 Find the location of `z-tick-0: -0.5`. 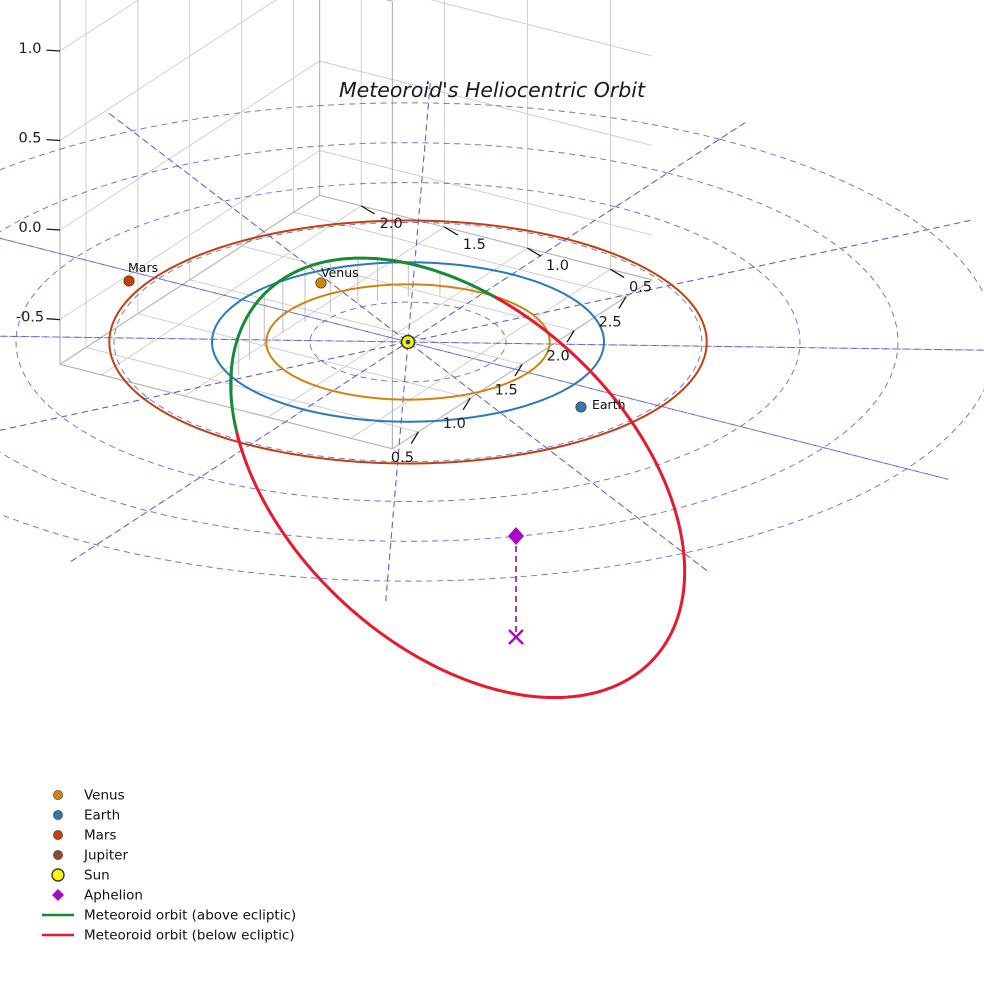

z-tick-0: -0.5 is located at coordinates (30, 318).